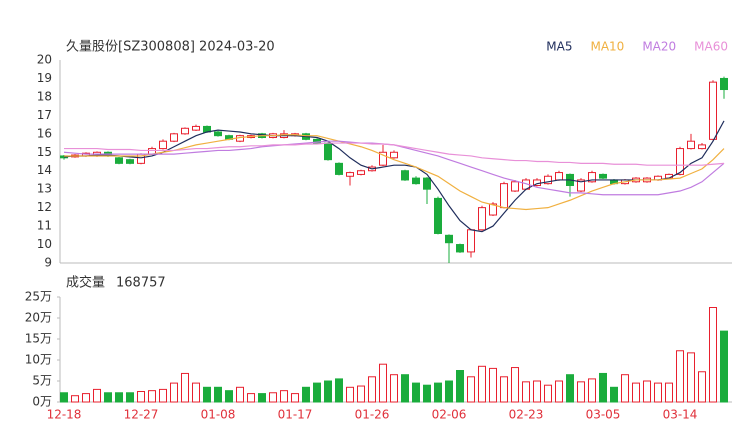  I want to click on y-tick-label: 20万, so click(38, 318).